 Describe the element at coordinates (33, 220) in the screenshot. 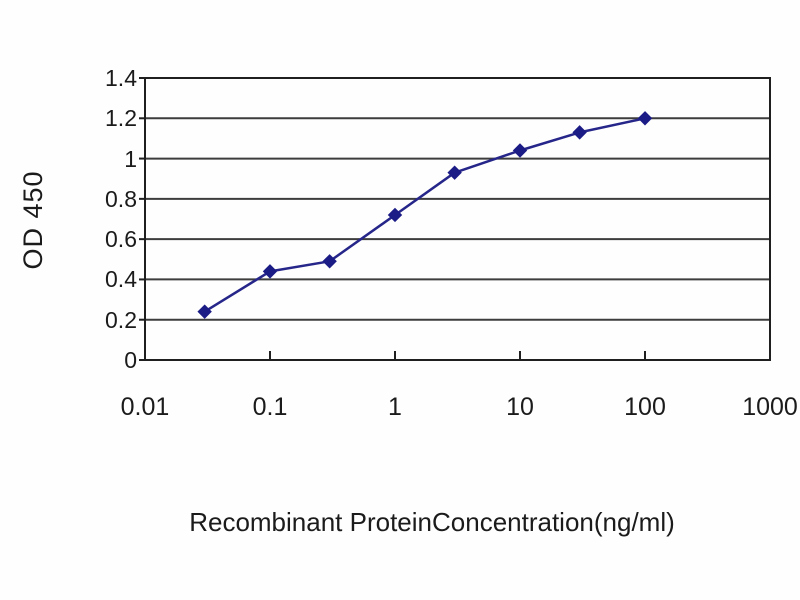

I see `y-axis-title: OD 450` at that location.